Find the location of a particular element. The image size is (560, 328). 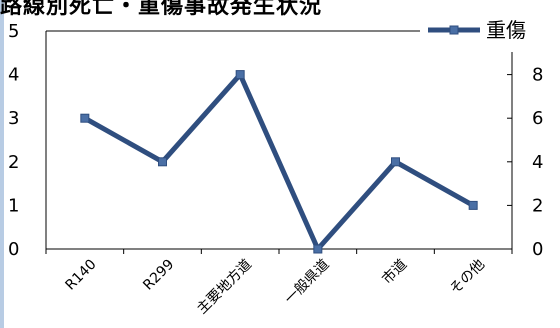

legend-label: 重傷 is located at coordinates (506, 30).